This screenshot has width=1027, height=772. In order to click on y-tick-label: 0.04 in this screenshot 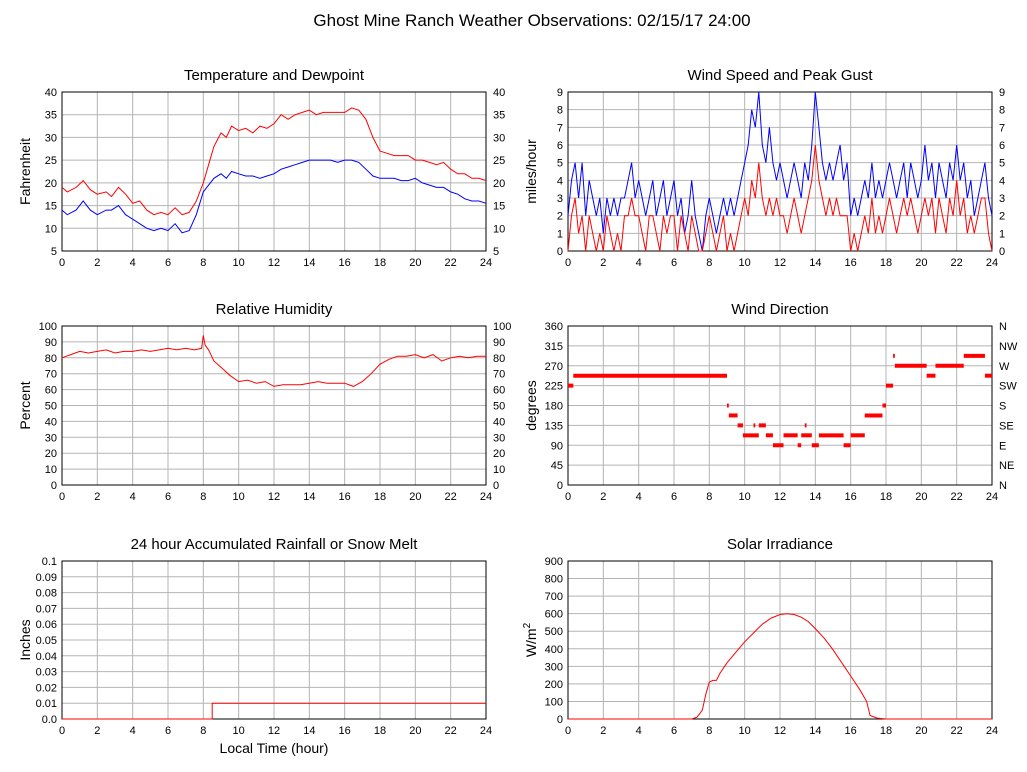, I will do `click(46, 657)`.